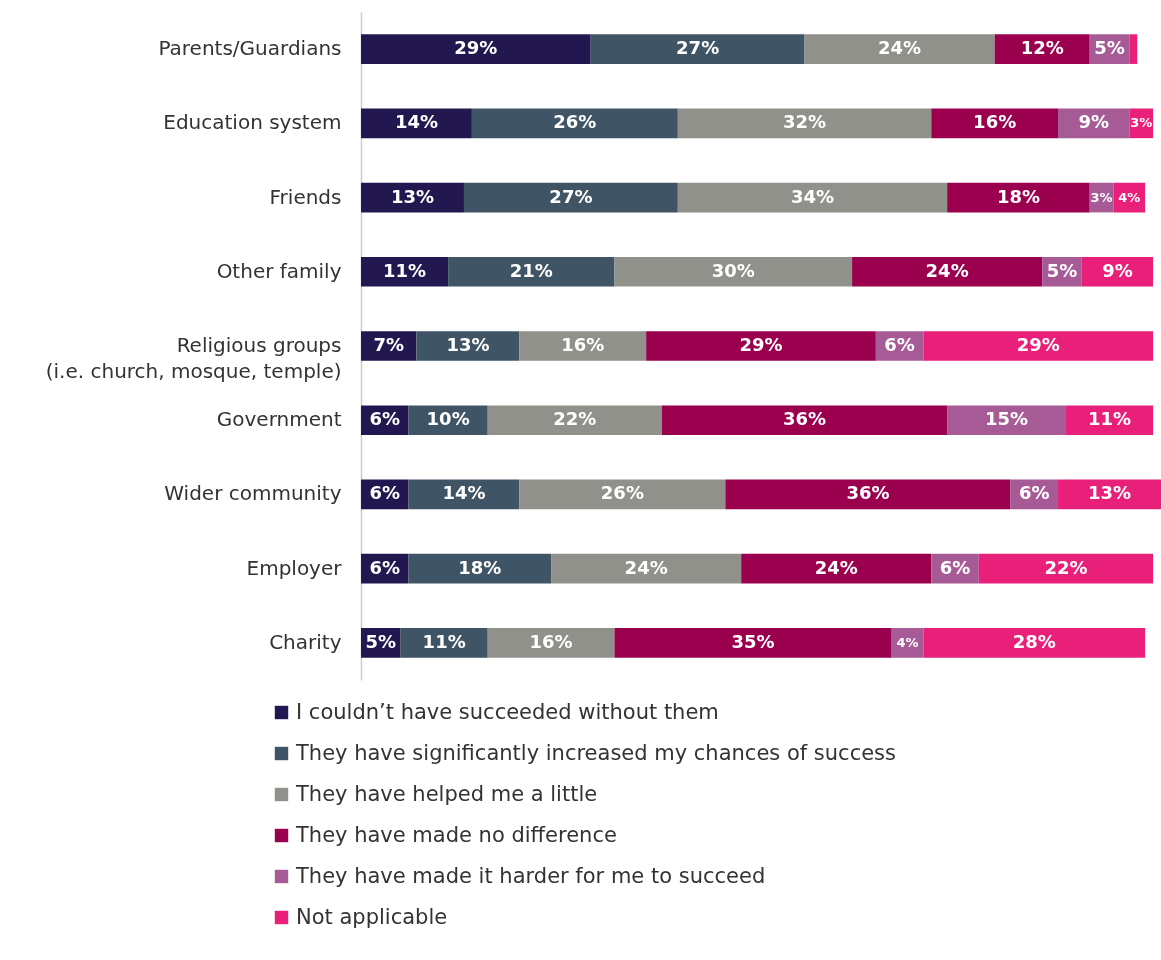  What do you see at coordinates (253, 493) in the screenshot?
I see `y-tick-label: Wider community` at bounding box center [253, 493].